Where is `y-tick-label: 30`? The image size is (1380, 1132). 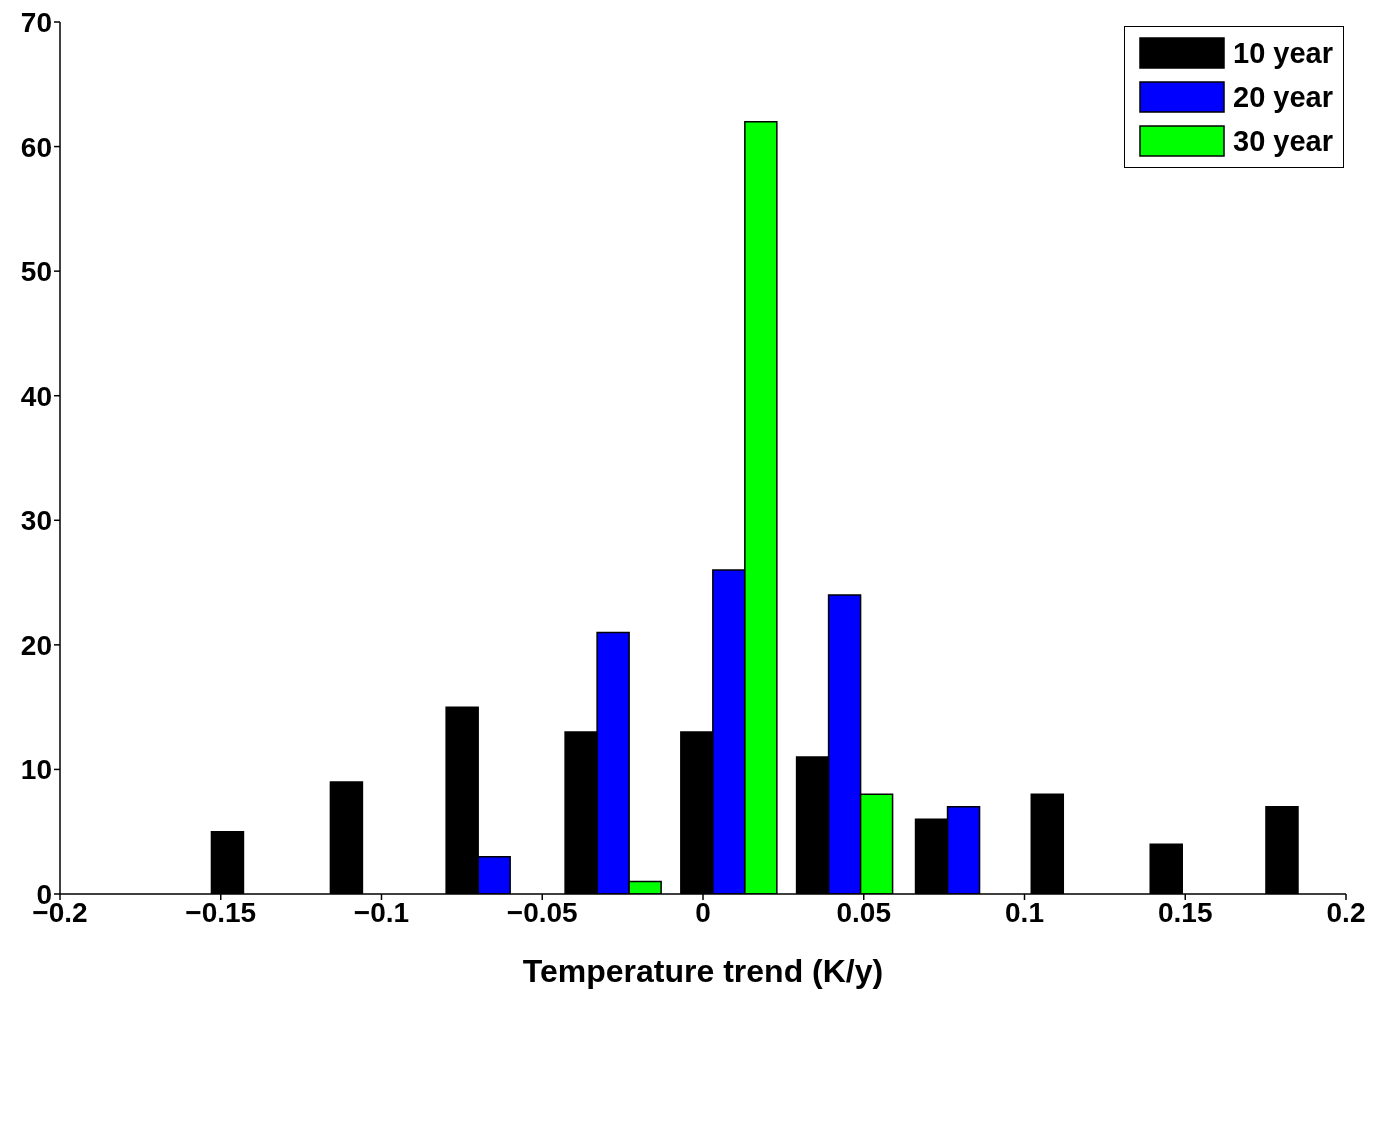 y-tick-label: 30 is located at coordinates (36, 521).